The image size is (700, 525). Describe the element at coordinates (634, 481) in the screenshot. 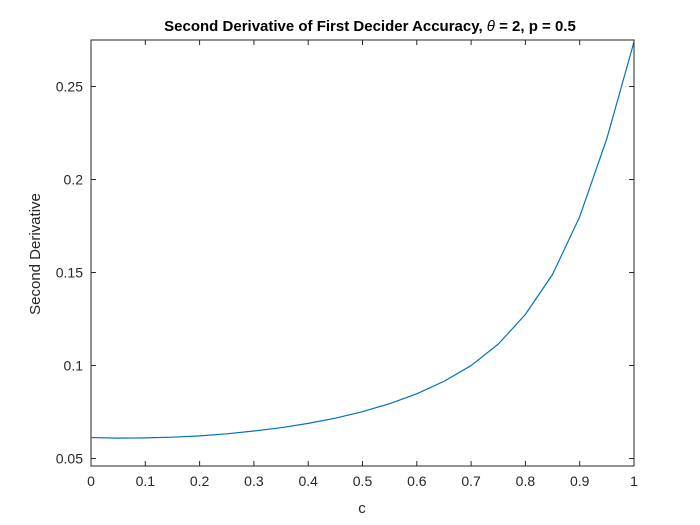

I see `x-tick-label: 1` at that location.